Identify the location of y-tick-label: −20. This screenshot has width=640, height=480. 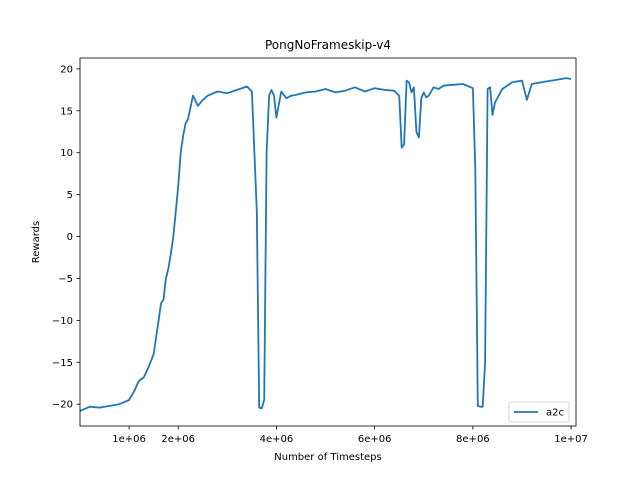
(62, 405).